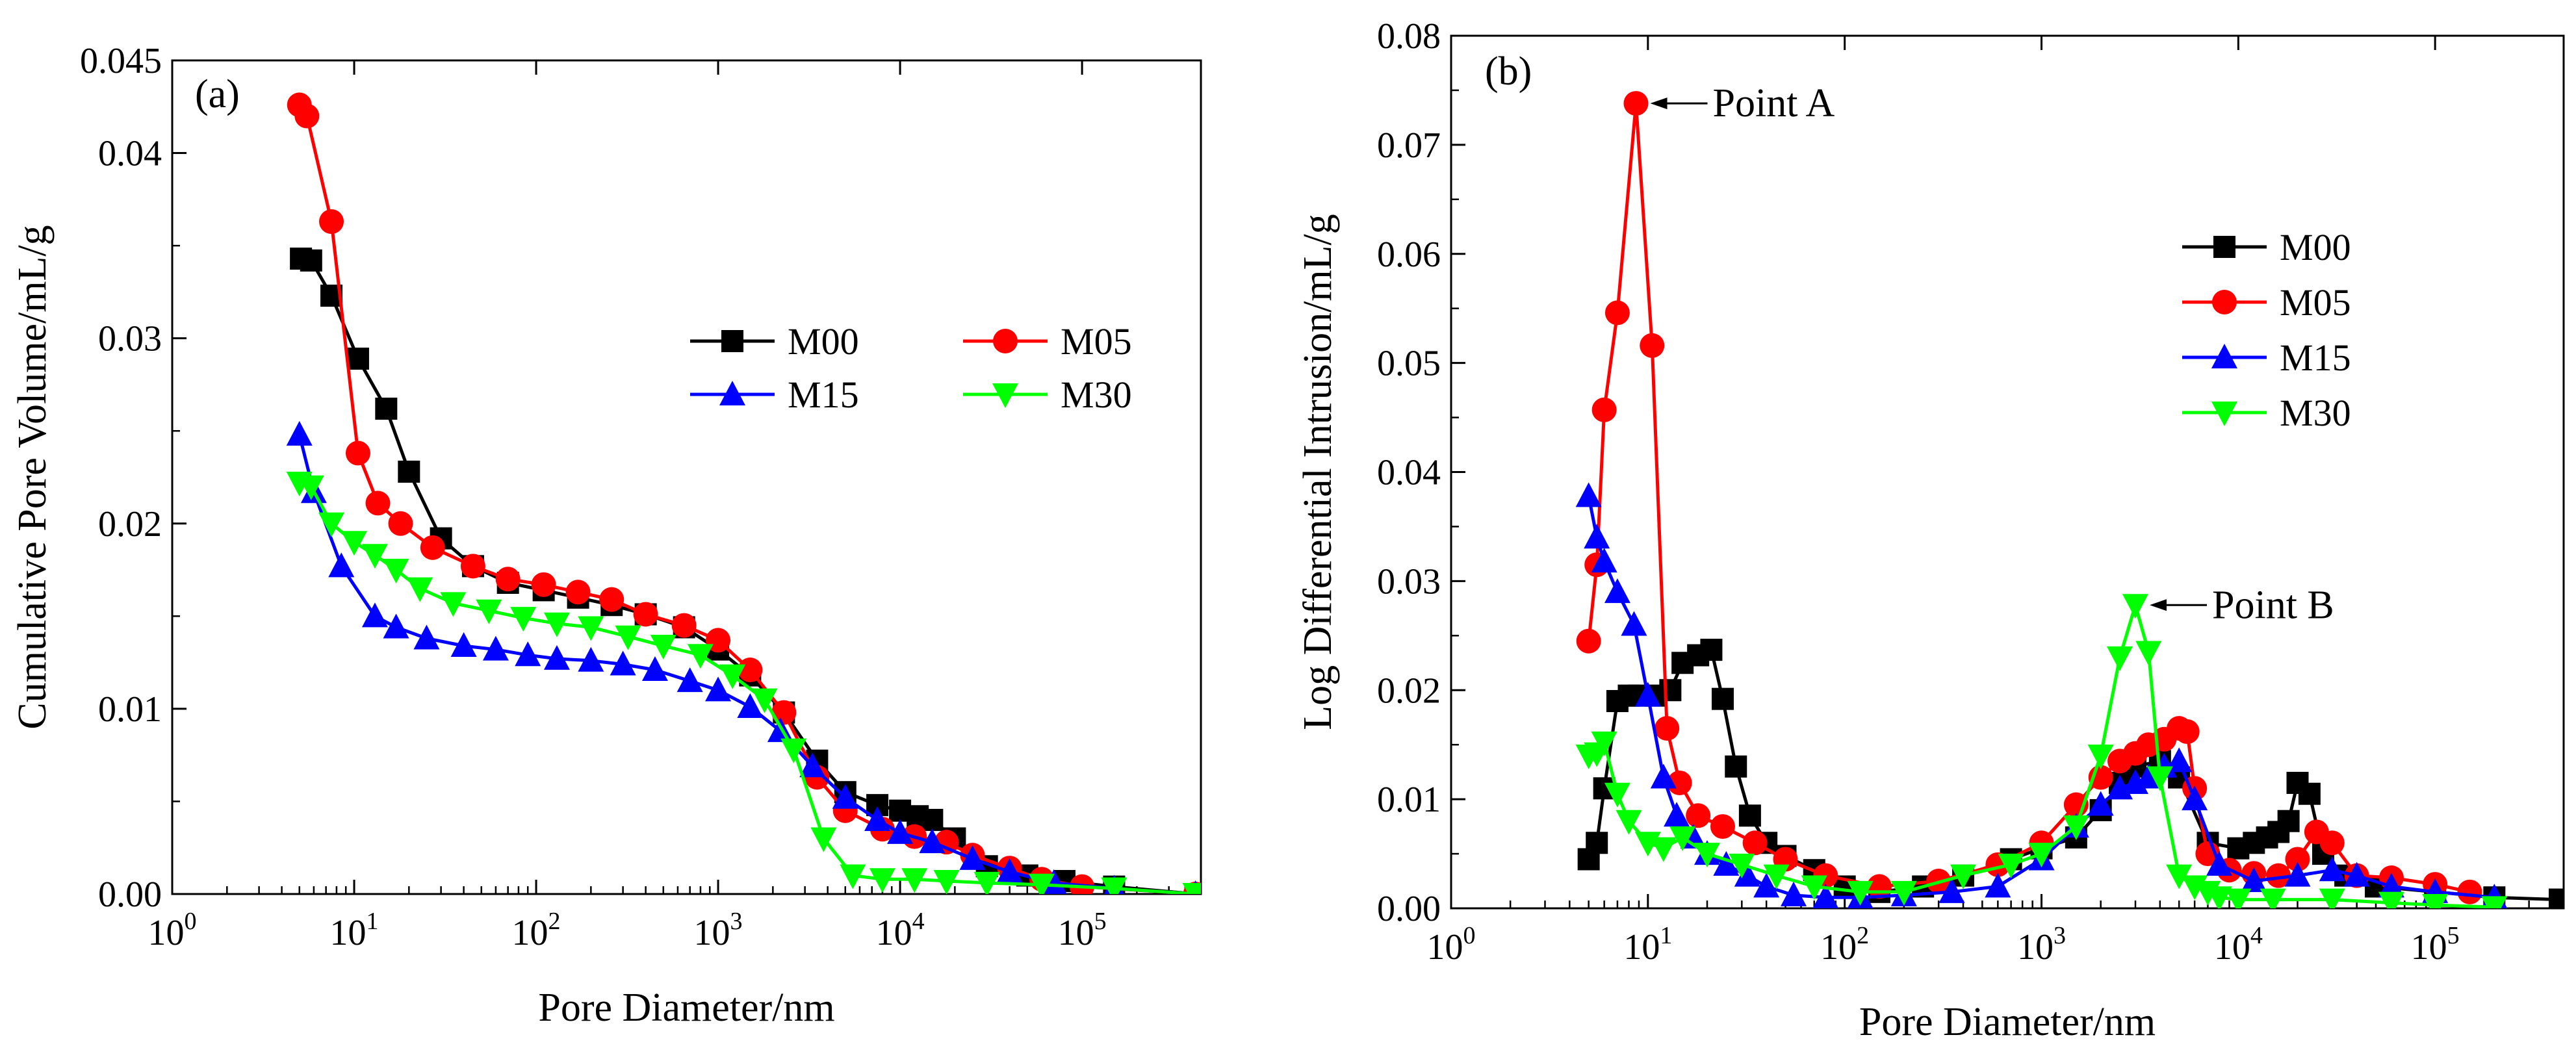  What do you see at coordinates (130, 524) in the screenshot?
I see `y-tick-label: 0.02` at bounding box center [130, 524].